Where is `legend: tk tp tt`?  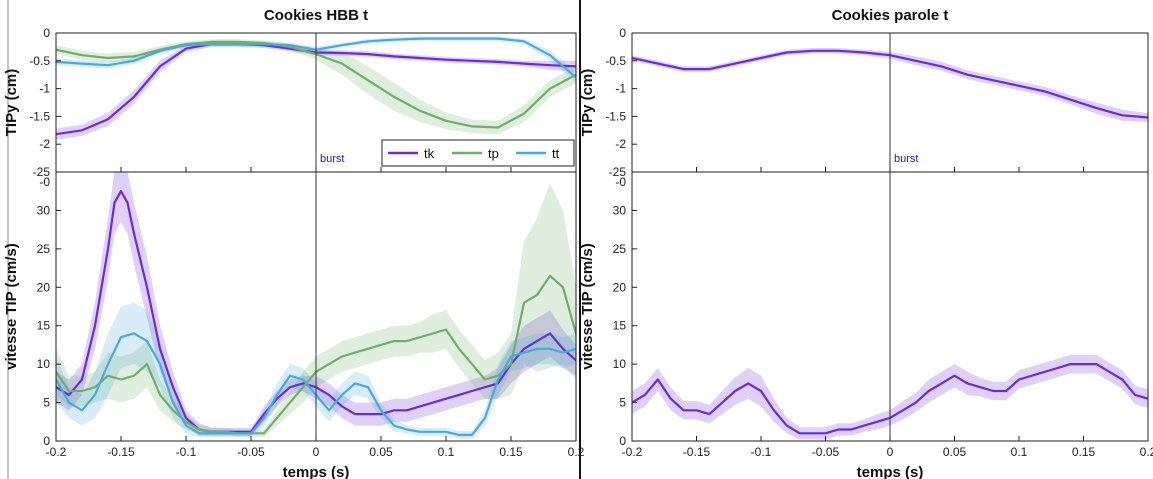 legend: tk tp tt is located at coordinates (478, 153).